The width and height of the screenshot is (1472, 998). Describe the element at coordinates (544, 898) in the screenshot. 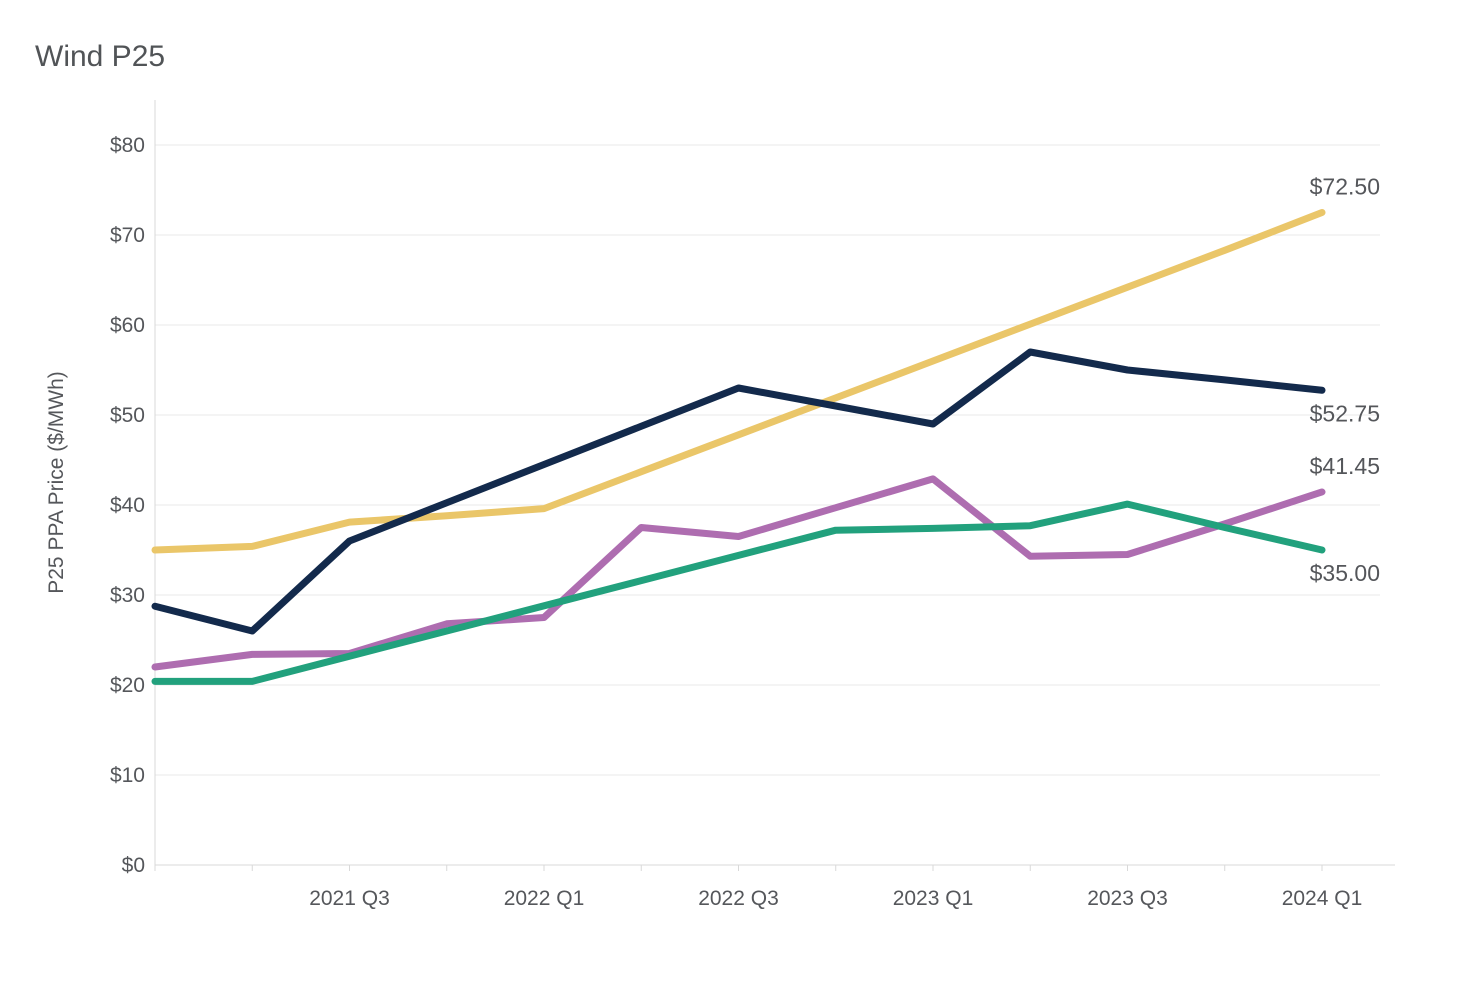

I see `x-tick-label: 2022 Q1` at that location.